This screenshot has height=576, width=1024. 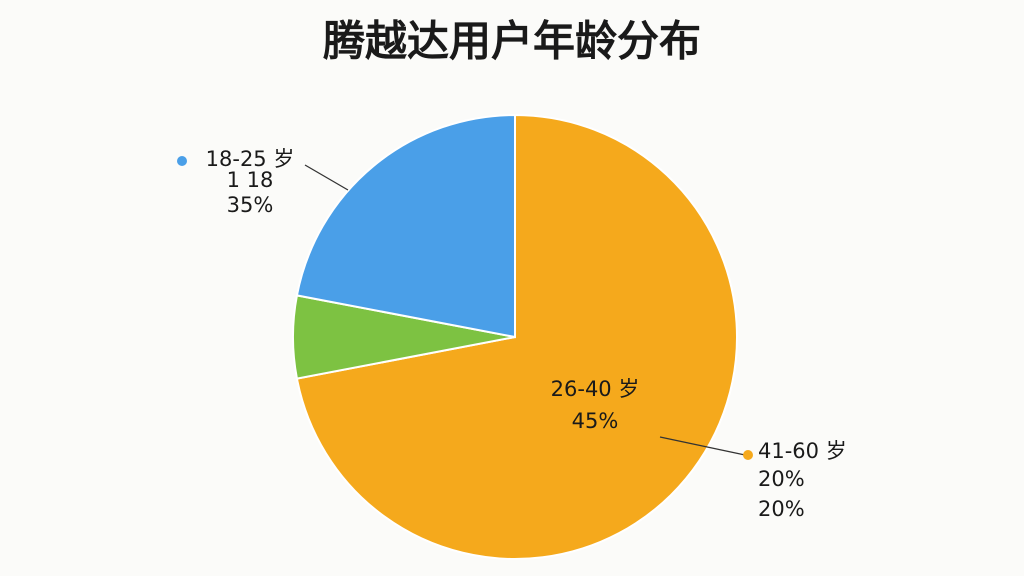 I want to click on slice-label: 35%, so click(x=250, y=205).